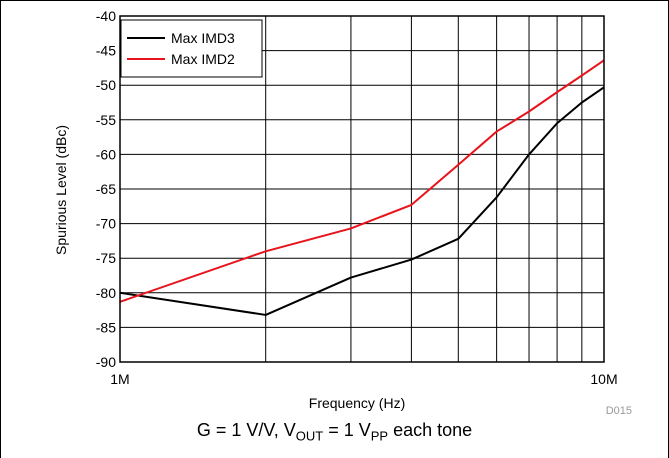 The width and height of the screenshot is (669, 458). What do you see at coordinates (347, 430) in the screenshot?
I see `caption-middle: = 1 V` at bounding box center [347, 430].